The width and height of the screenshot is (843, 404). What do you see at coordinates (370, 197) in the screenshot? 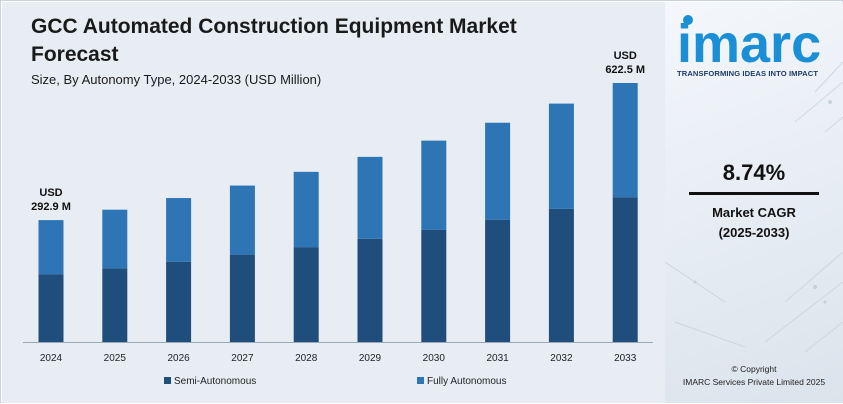
I see `bar-fully-autonomous-2029` at bounding box center [370, 197].